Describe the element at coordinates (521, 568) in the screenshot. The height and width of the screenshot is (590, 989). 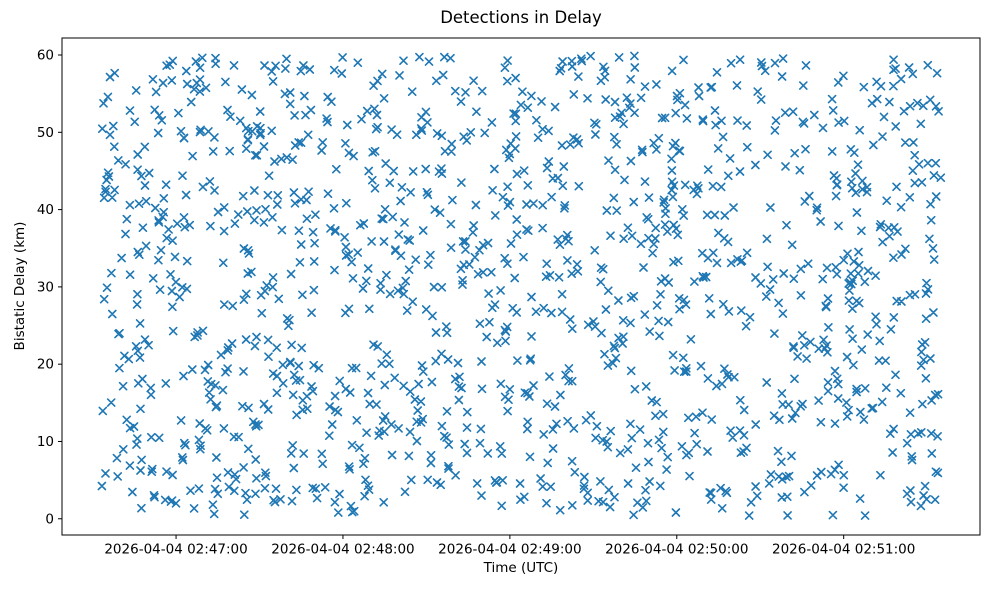
I see `x-axis-label: Time (UTC)` at that location.